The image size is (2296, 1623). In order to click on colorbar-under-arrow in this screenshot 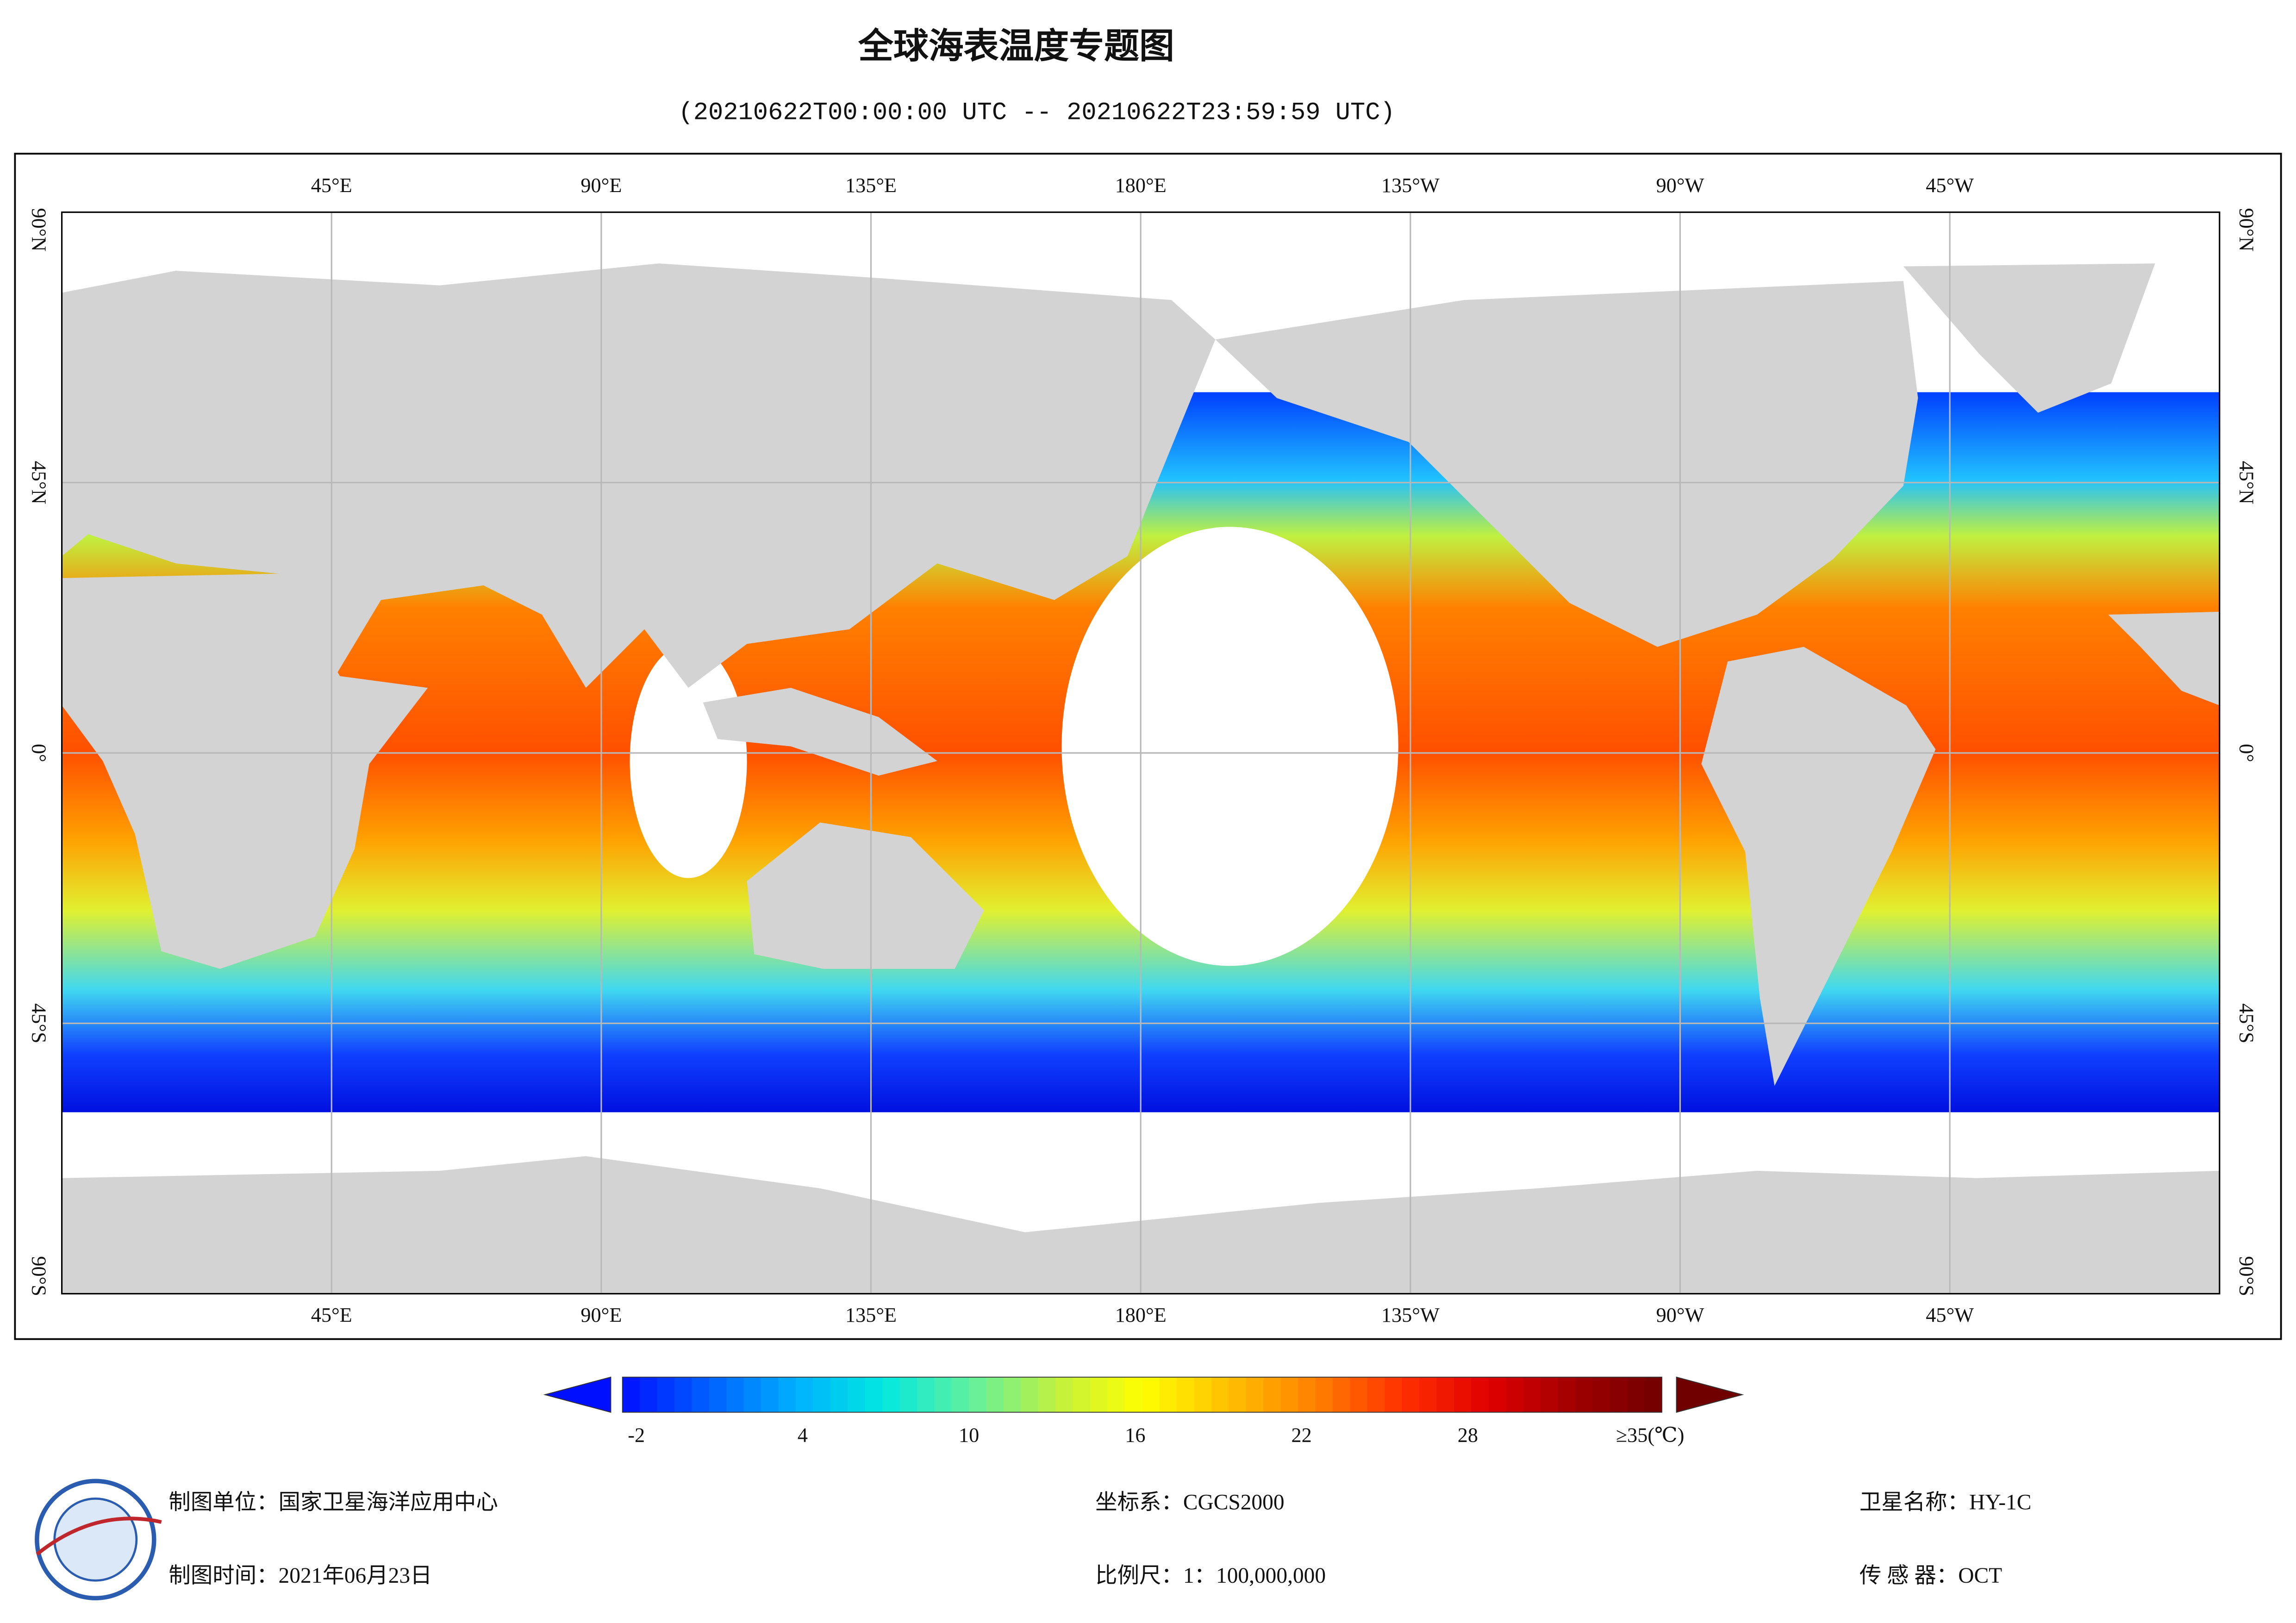, I will do `click(577, 1394)`.